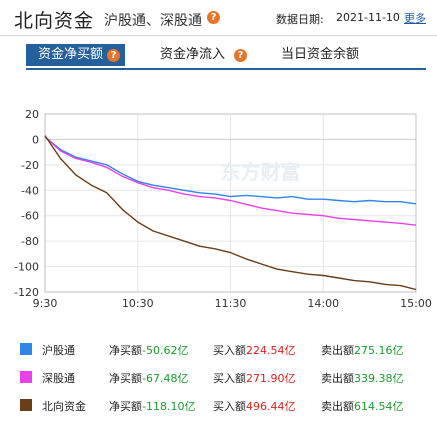 The width and height of the screenshot is (437, 424). I want to click on legend-net: 净买额-67.48亿, so click(148, 378).